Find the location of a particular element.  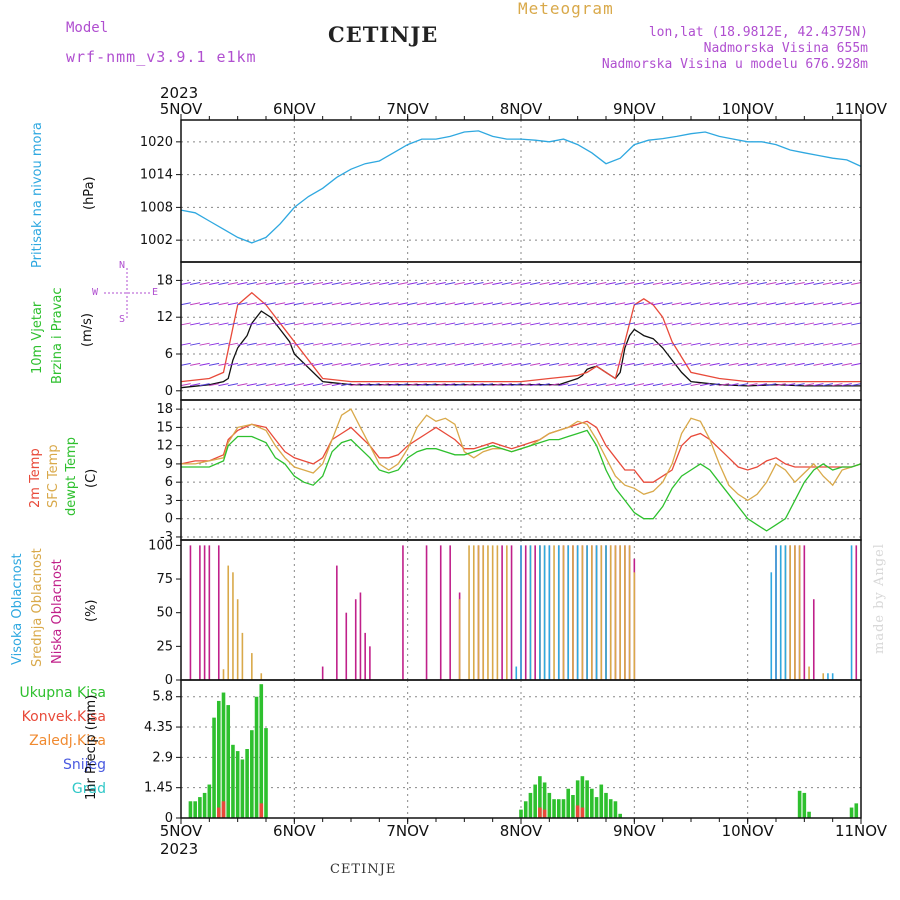

y-tick-label: 12 is located at coordinates (164, 446).